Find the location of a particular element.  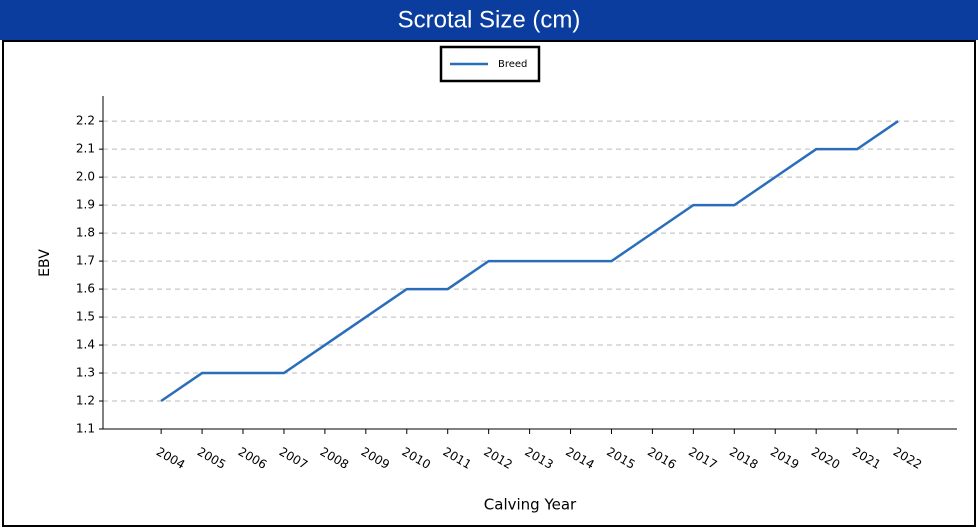

y-tick-label: 1.8 is located at coordinates (85, 233).